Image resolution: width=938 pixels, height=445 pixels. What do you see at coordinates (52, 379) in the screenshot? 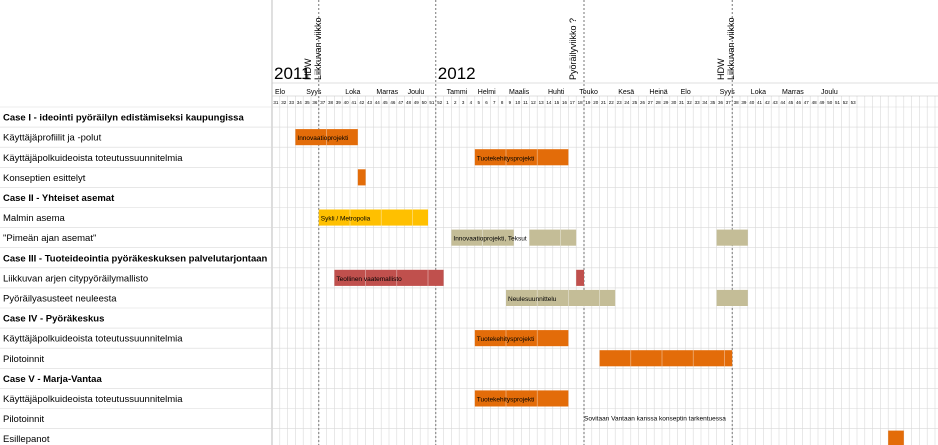
I see `case-heading: Case V - Marja-Vantaa` at bounding box center [52, 379].